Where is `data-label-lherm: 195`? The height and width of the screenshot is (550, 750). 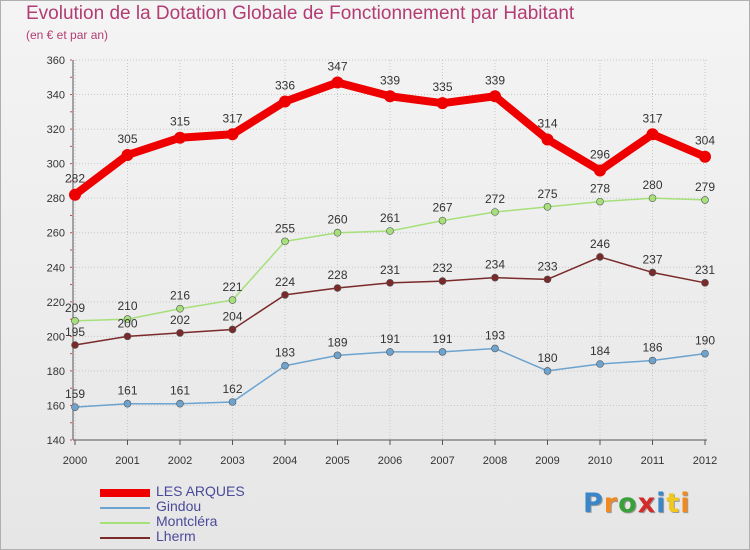
data-label-lherm: 195 is located at coordinates (75, 332).